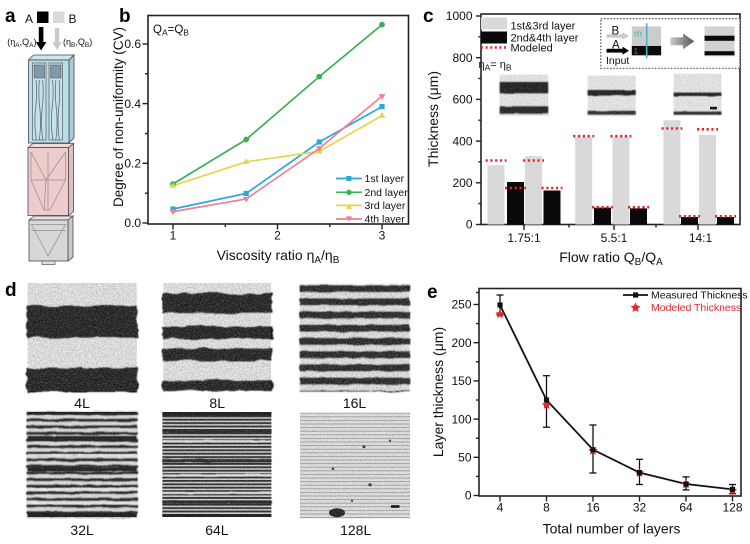 This screenshot has width=750, height=544. Describe the element at coordinates (461, 419) in the screenshot. I see `svg-text: 100` at that location.